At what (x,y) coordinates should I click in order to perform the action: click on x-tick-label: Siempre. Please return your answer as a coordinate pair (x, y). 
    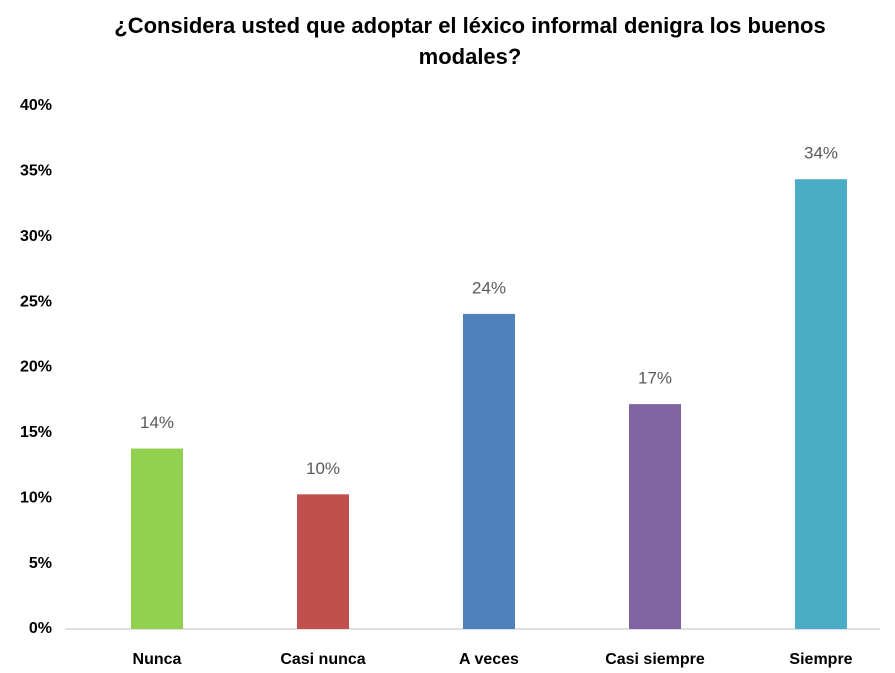
    Looking at the image, I should click on (820, 659).